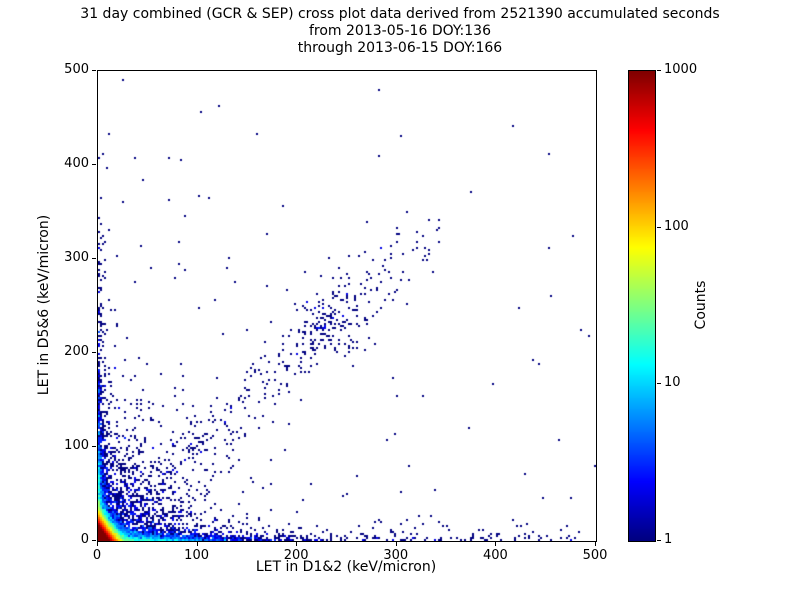  I want to click on x-tick-label: 500, so click(595, 555).